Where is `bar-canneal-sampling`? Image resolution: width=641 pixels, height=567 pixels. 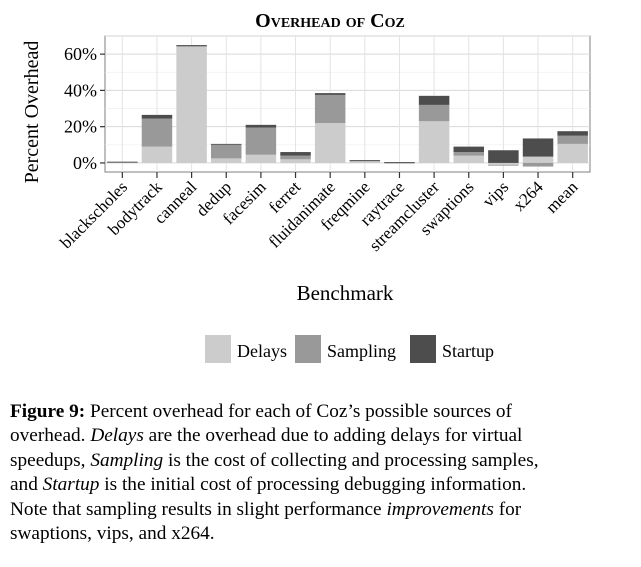
bar-canneal-sampling is located at coordinates (191, 46).